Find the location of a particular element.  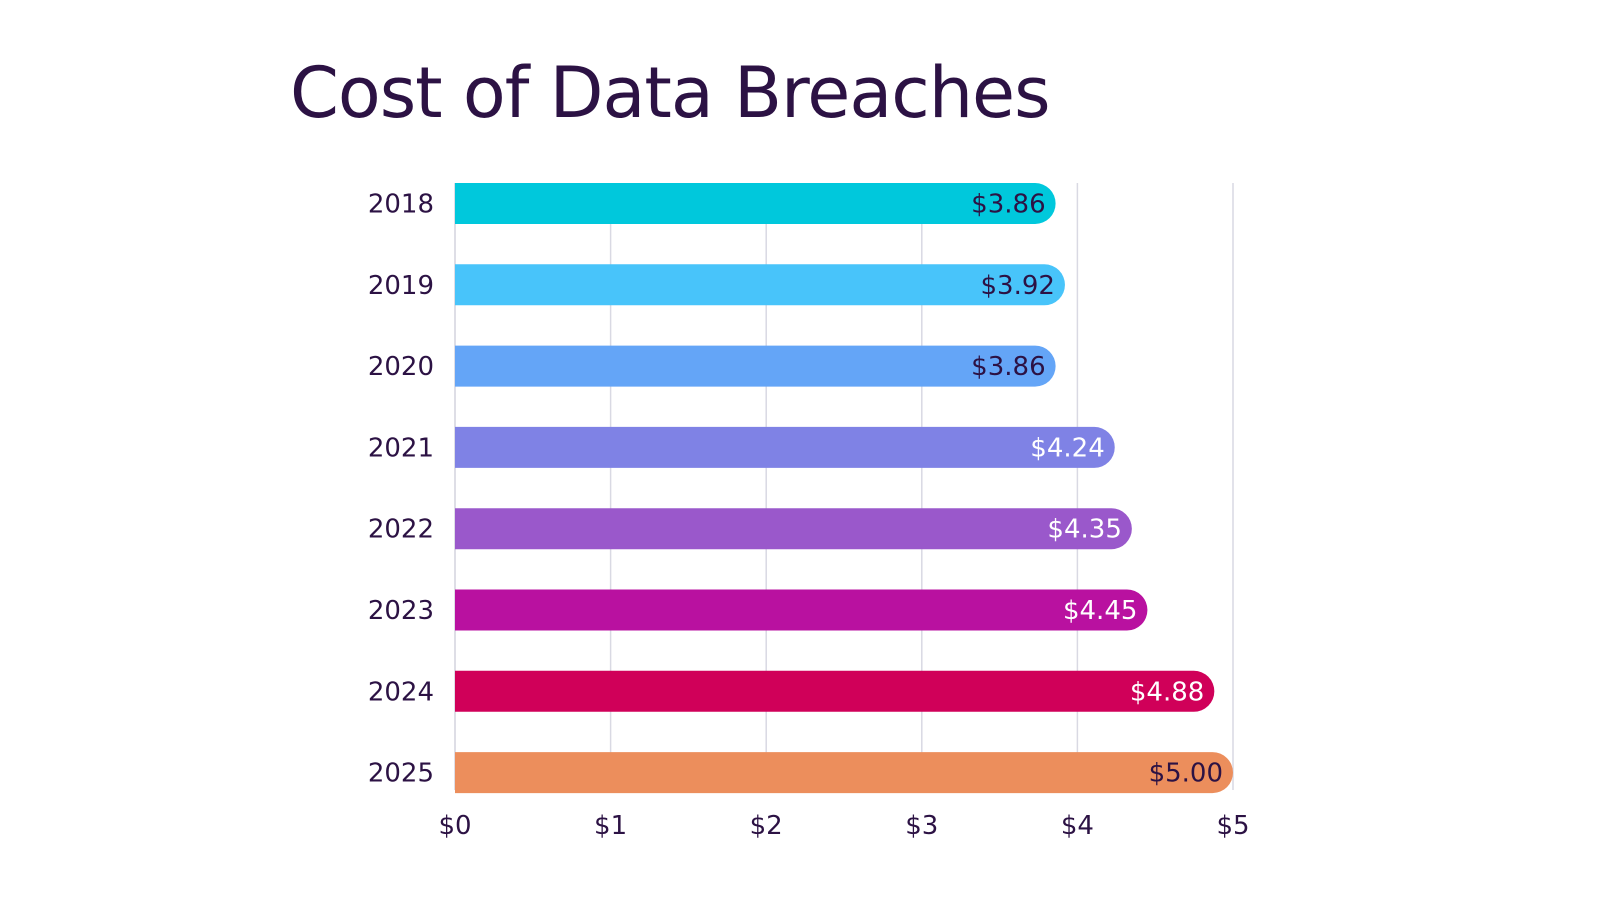

x-tick-label: $5 is located at coordinates (1232, 826).